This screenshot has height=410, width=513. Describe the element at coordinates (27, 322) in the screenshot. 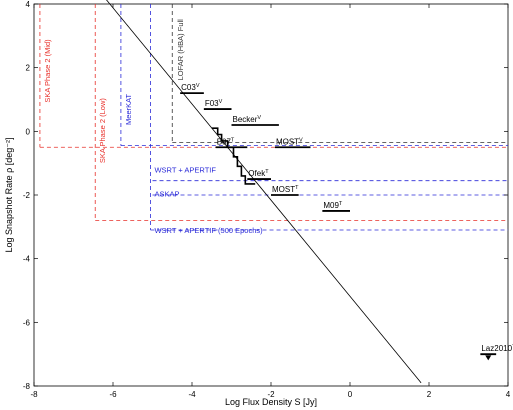

I see `y-tick-label-1: -6` at that location.